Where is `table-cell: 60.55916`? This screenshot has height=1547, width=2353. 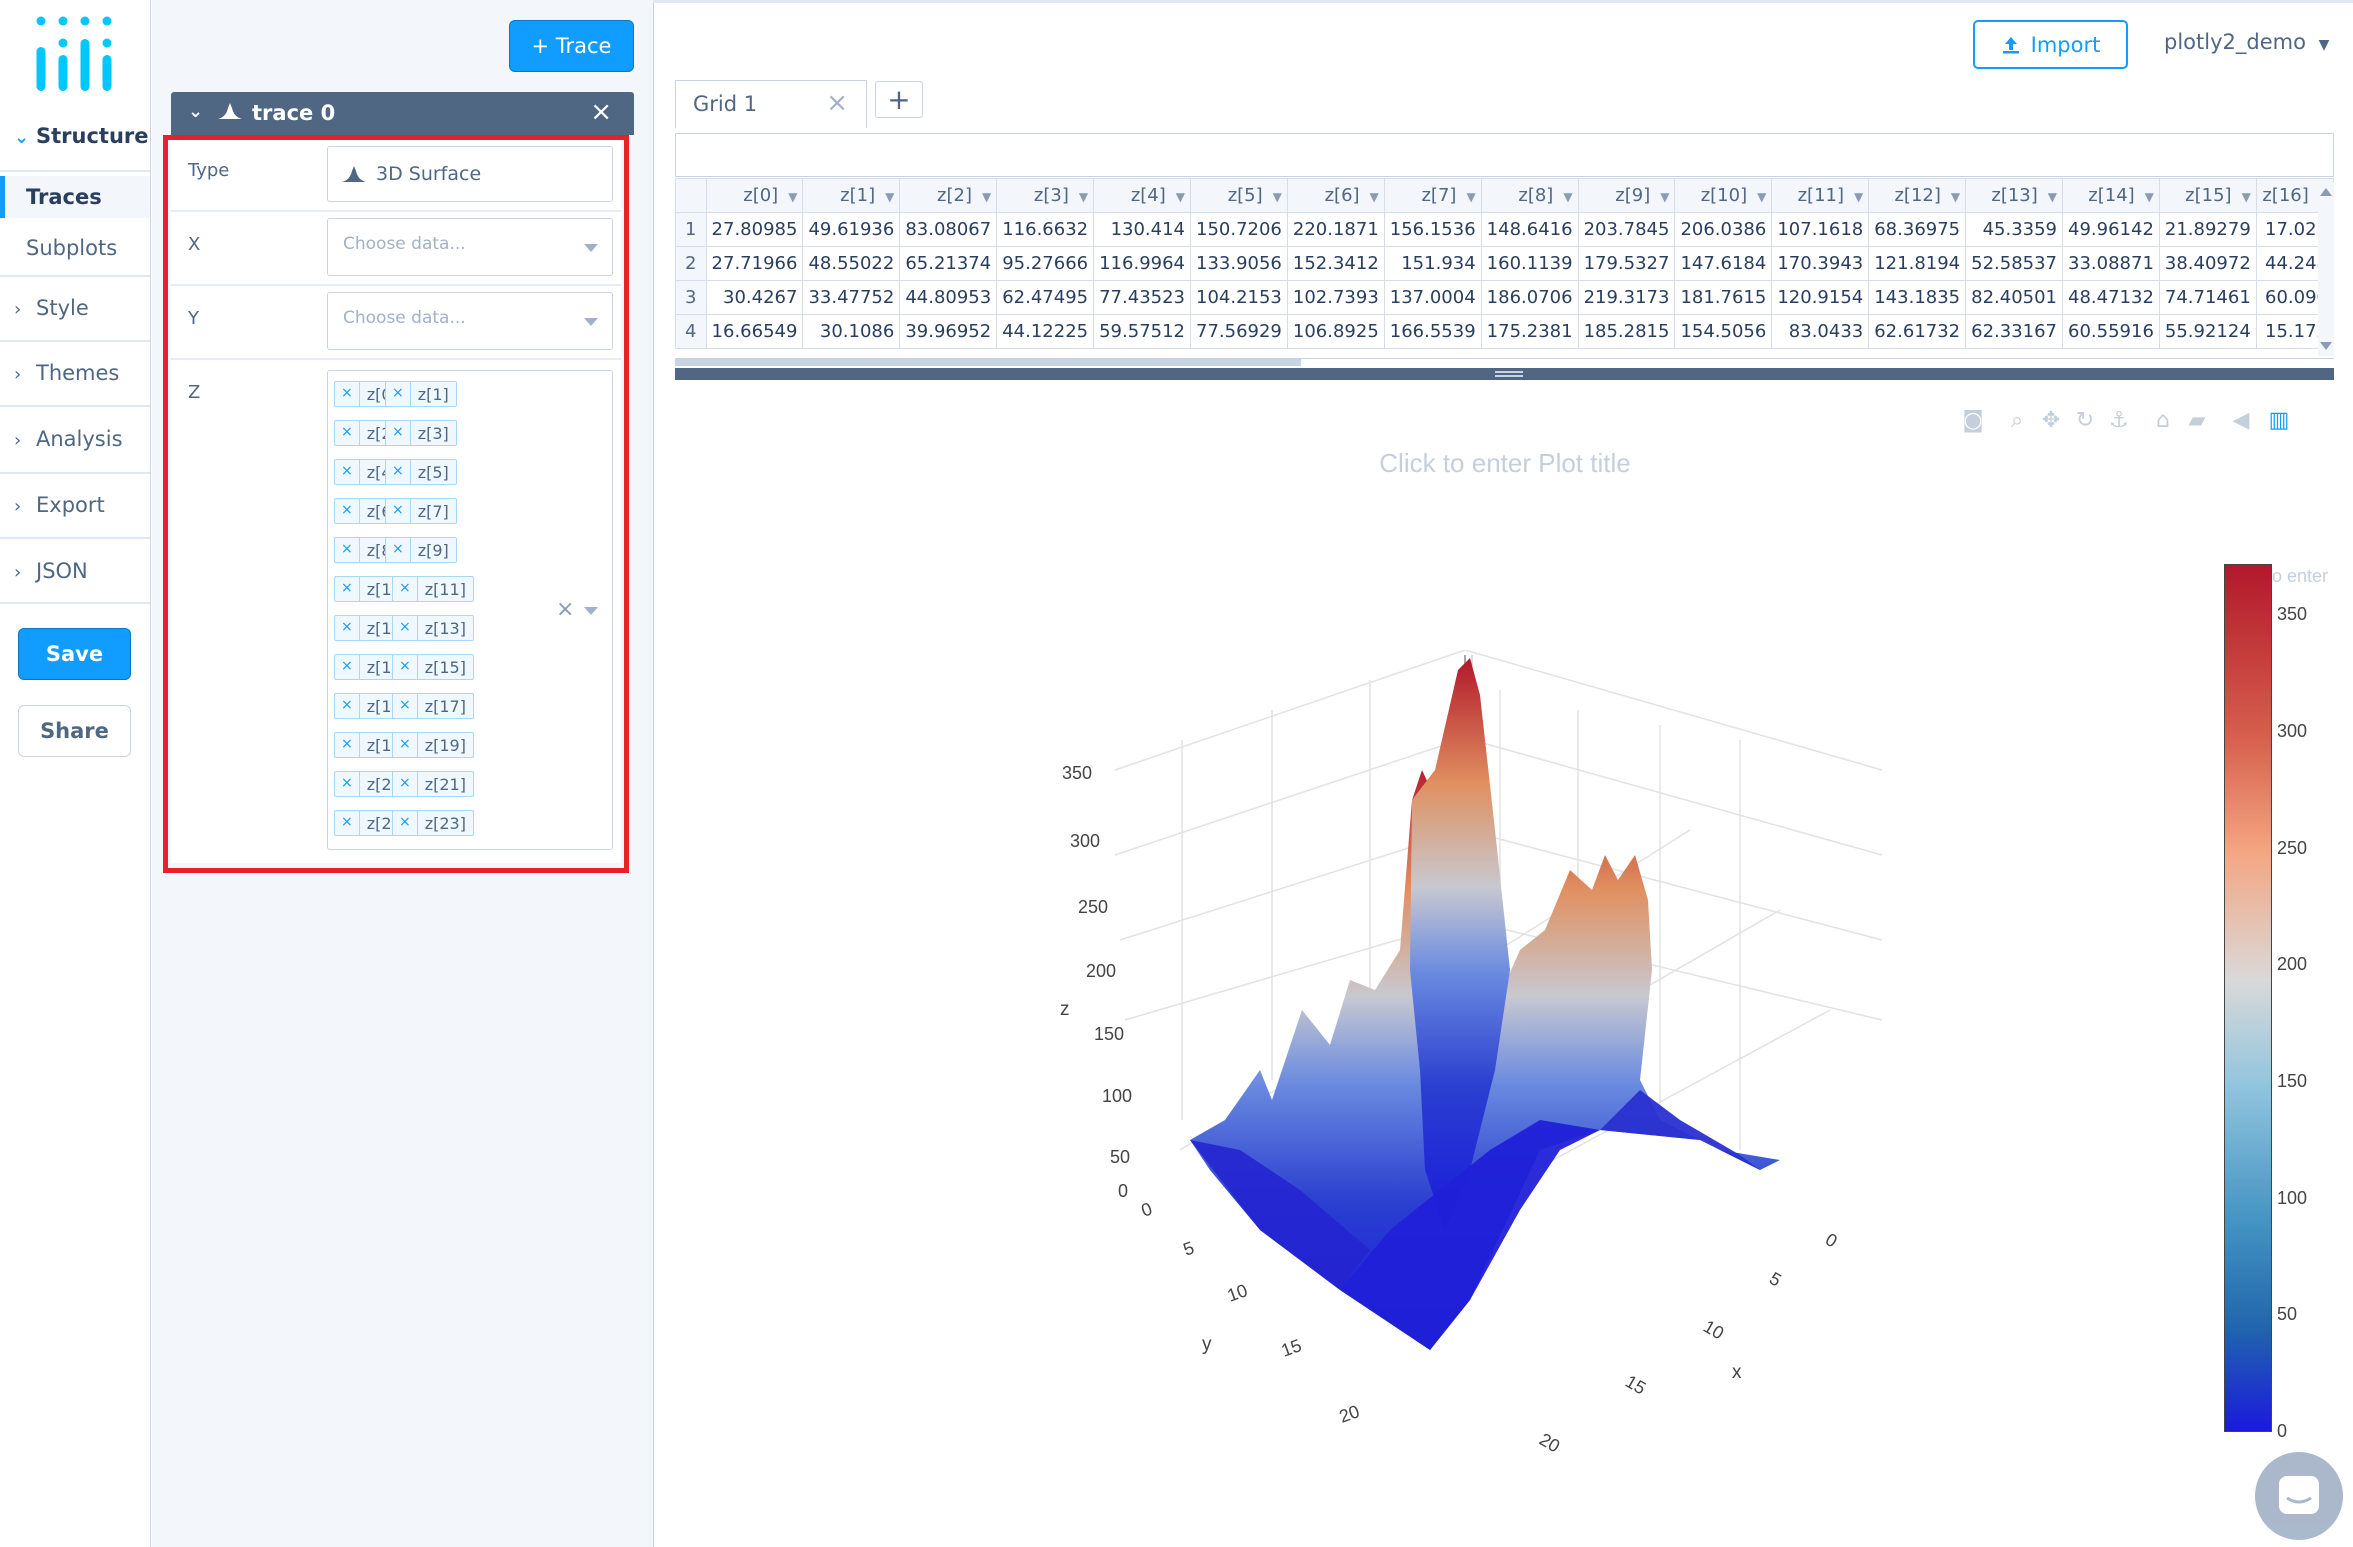 table-cell: 60.55916 is located at coordinates (2111, 331).